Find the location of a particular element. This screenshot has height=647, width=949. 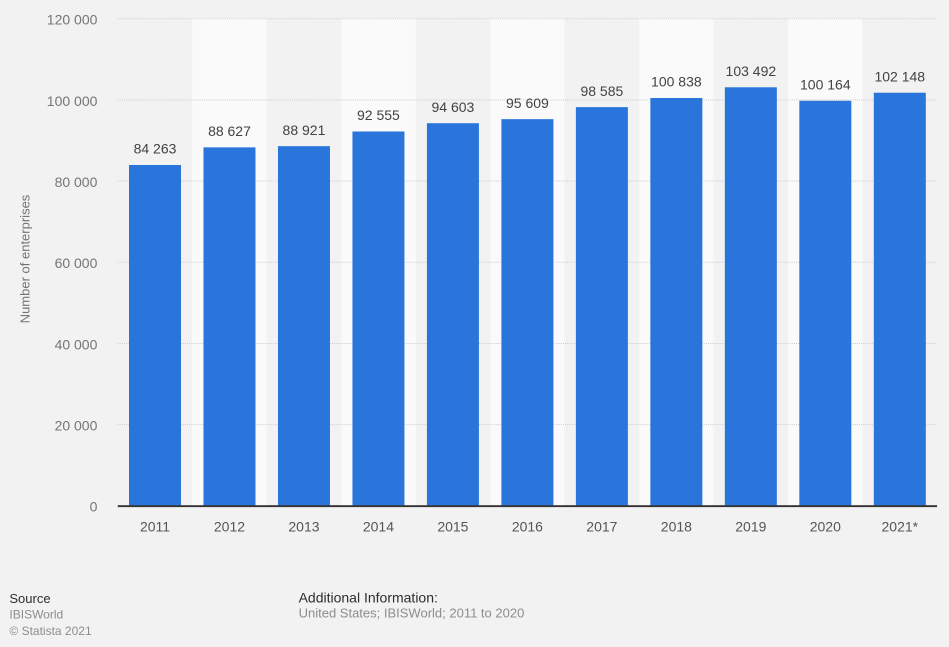

svg-text: © Statista 2021 is located at coordinates (50, 631).